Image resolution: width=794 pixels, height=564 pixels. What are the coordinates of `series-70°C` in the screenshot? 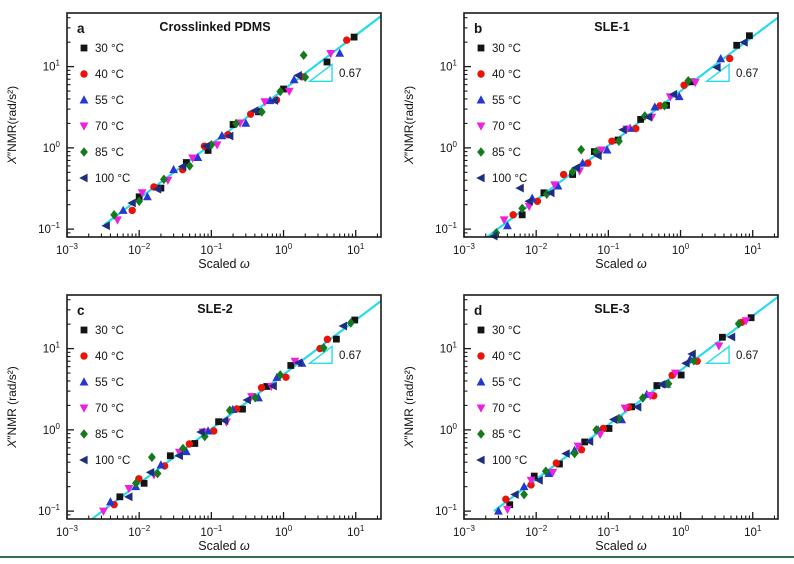 It's located at (627, 416).